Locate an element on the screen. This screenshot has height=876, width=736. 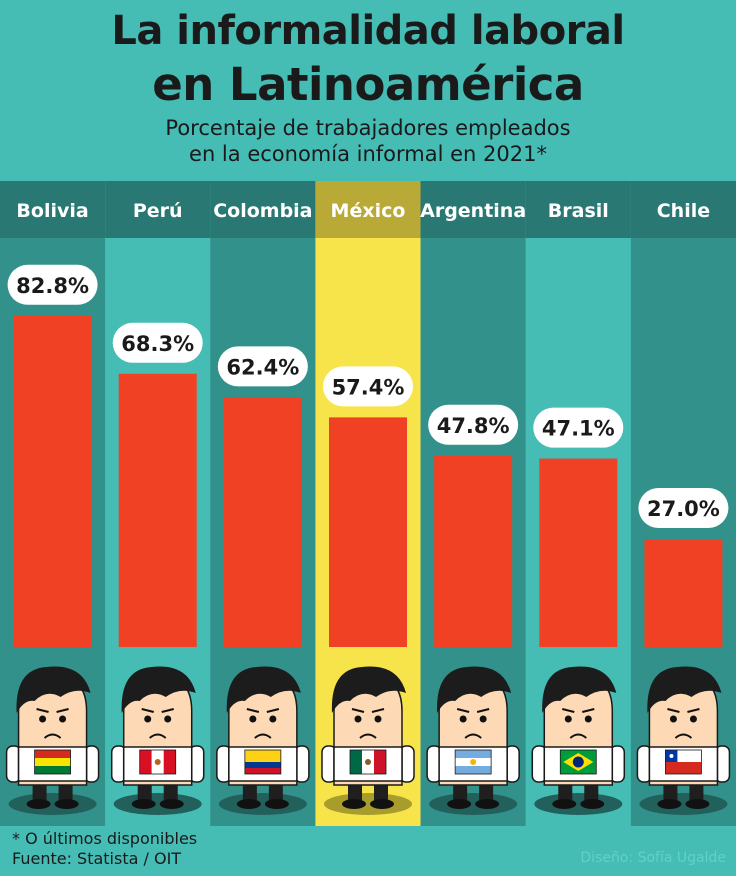
value-label: 68.3% is located at coordinates (157, 344).